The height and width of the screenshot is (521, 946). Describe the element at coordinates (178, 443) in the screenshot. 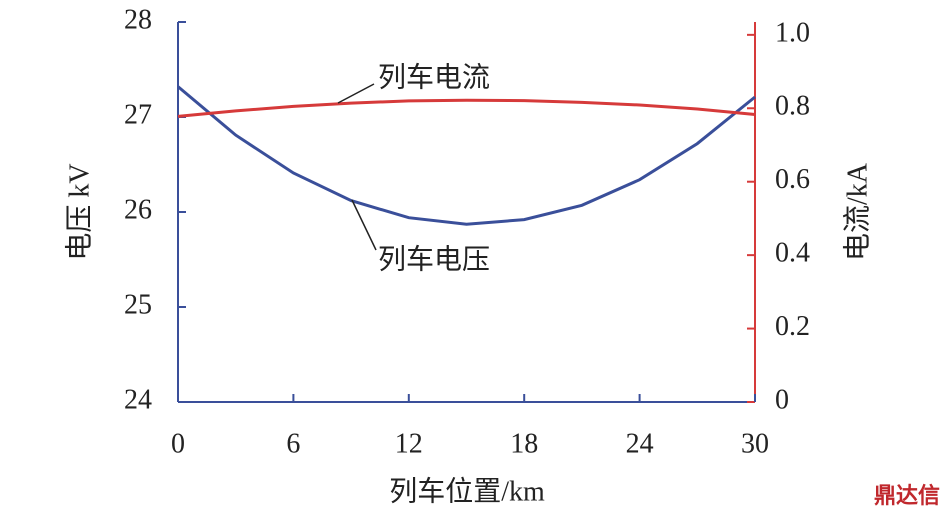

I see `x-tick-label: 0` at that location.